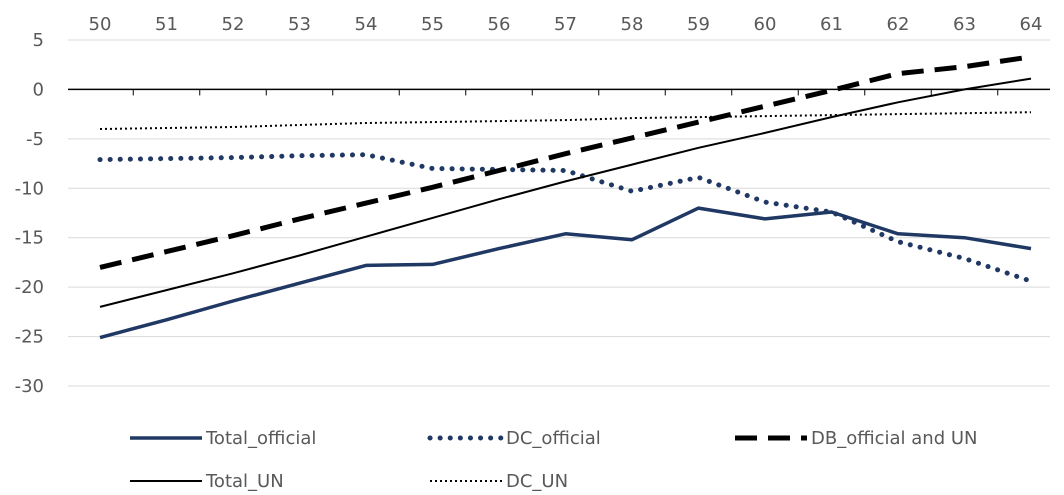 This screenshot has width=1064, height=495. What do you see at coordinates (100, 24) in the screenshot?
I see `x-tick-label: 50` at bounding box center [100, 24].